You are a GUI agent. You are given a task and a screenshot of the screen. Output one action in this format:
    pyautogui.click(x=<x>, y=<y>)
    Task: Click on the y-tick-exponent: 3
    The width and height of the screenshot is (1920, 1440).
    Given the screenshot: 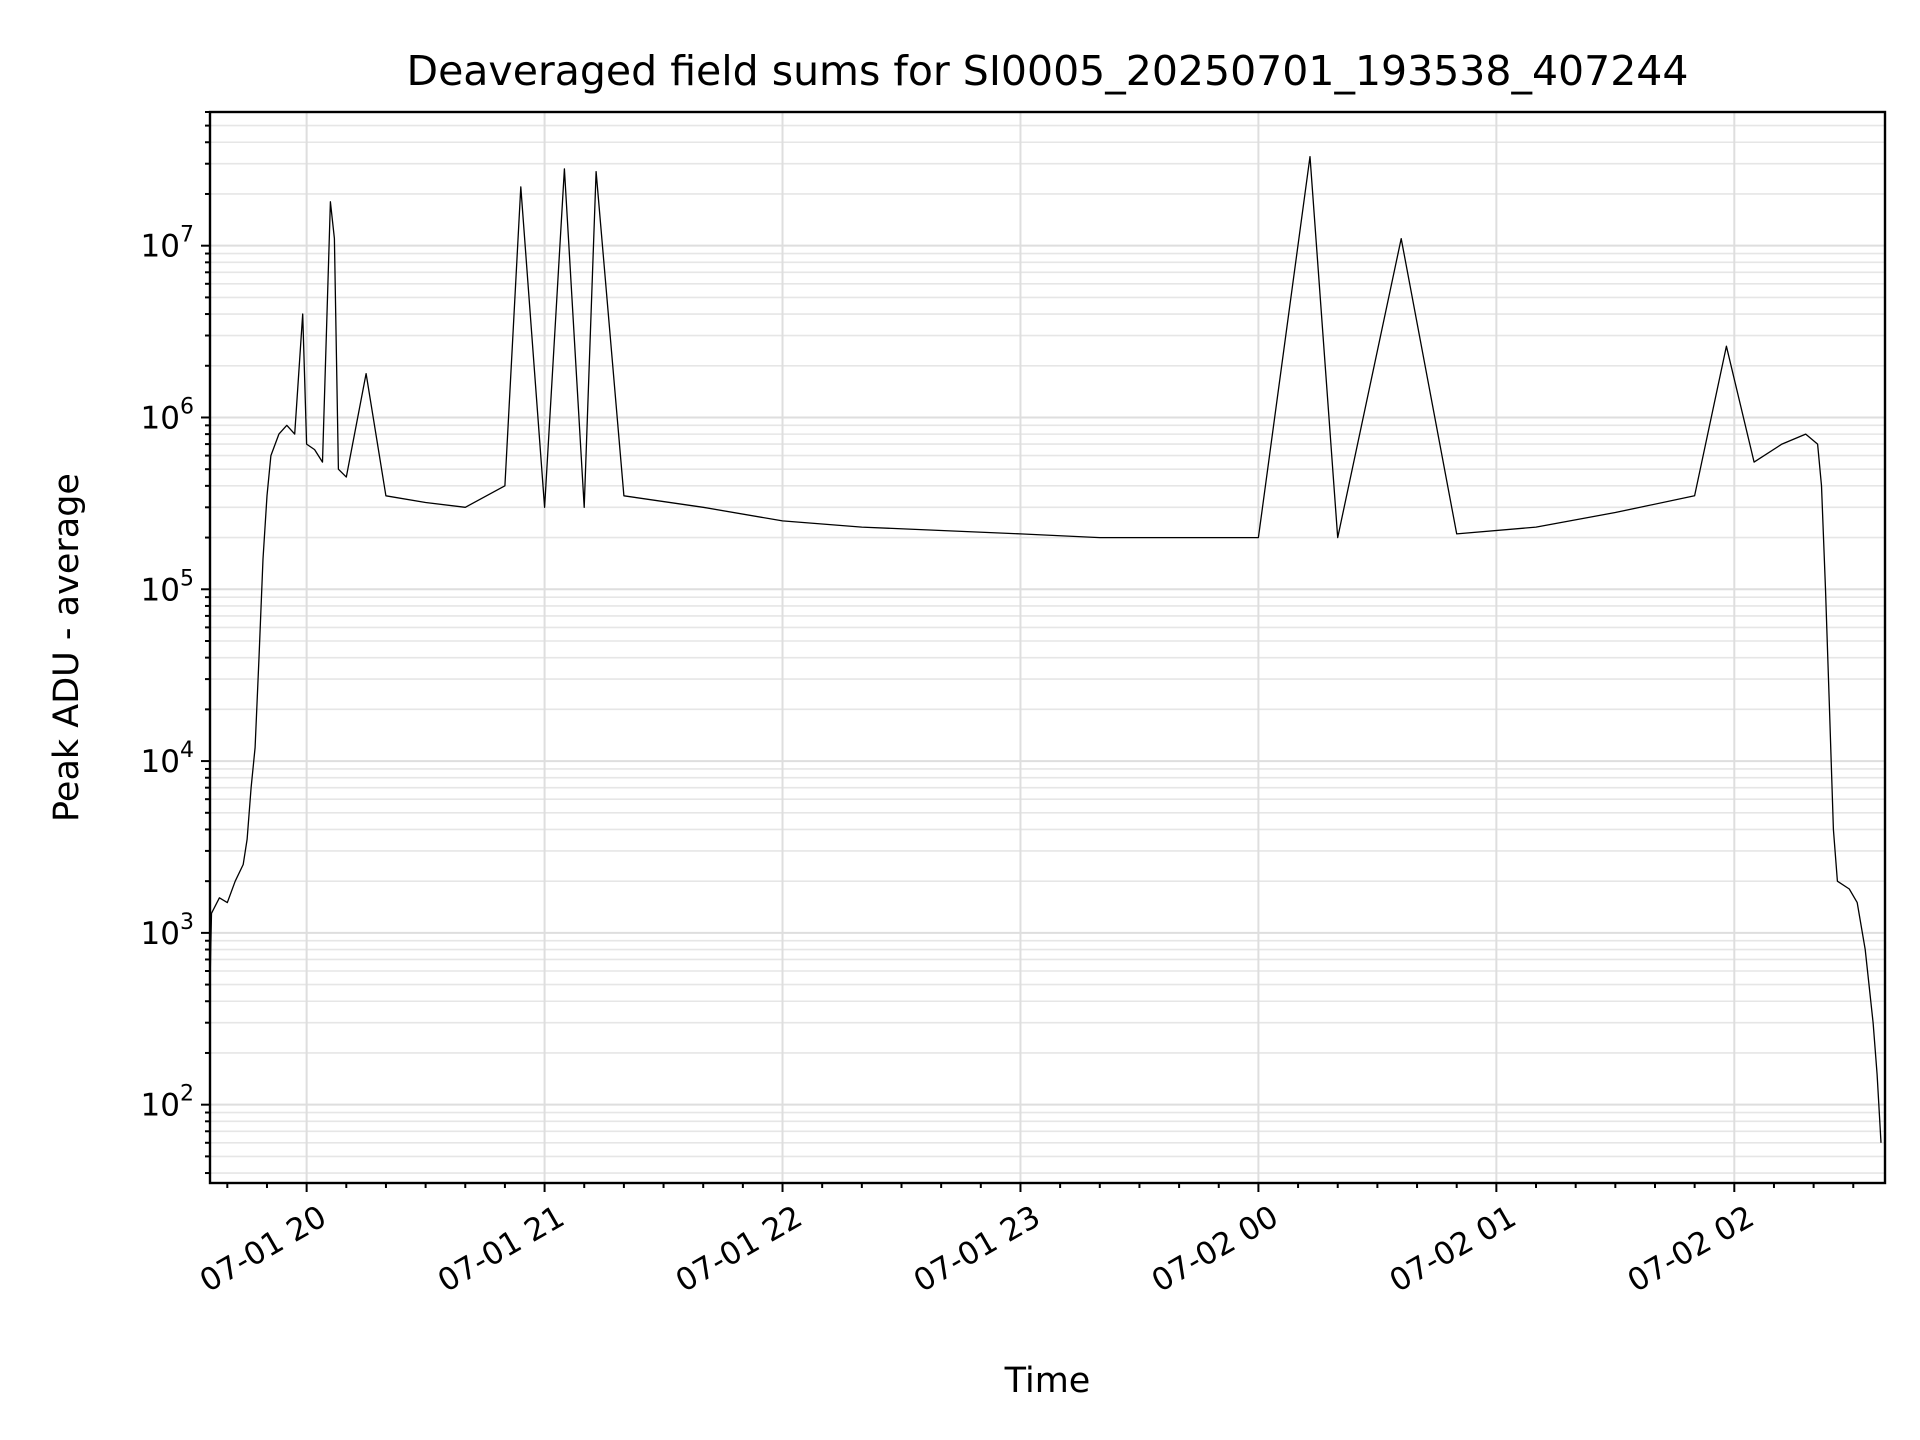 What is the action you would take?
    pyautogui.click(x=187, y=922)
    